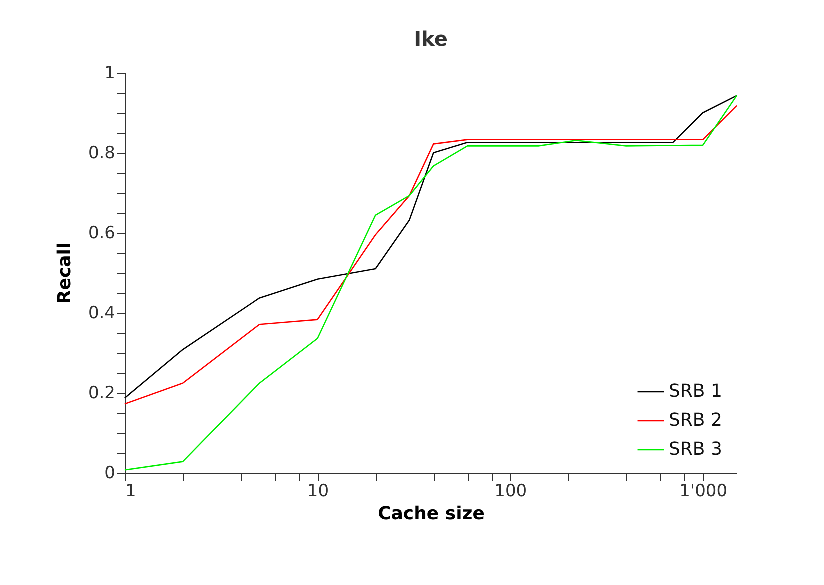 This screenshot has height=585, width=824. Describe the element at coordinates (131, 492) in the screenshot. I see `x-tick-label: 1` at that location.